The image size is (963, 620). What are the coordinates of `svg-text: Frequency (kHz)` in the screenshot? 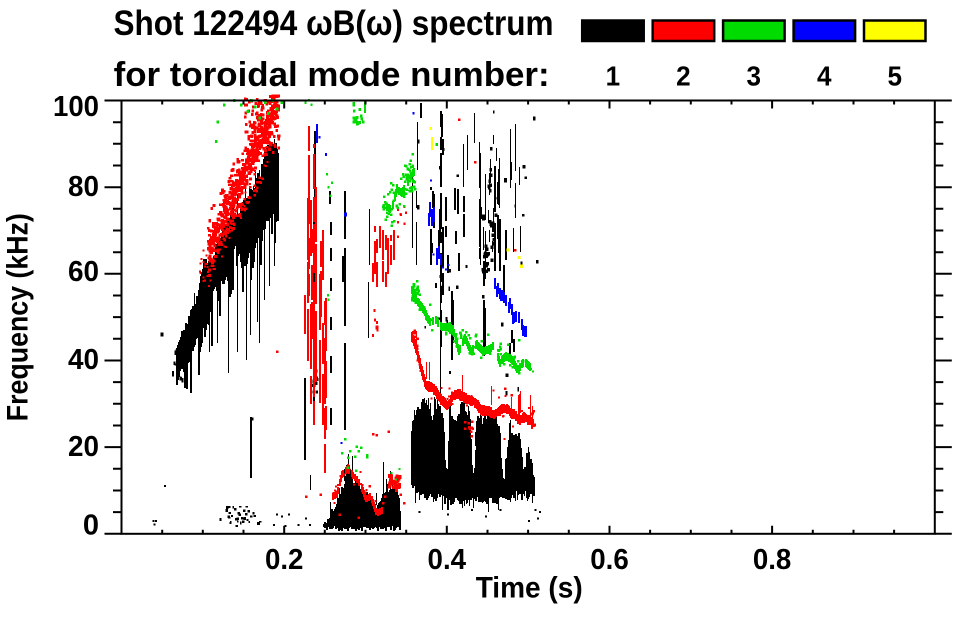 It's located at (18, 317).